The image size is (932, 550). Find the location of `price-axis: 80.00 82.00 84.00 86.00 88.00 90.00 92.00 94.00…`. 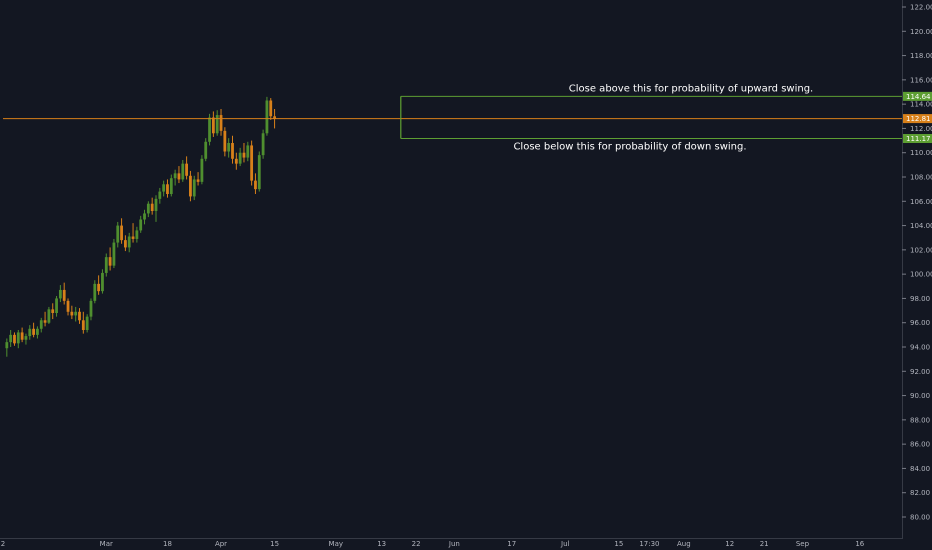

price-axis: 80.00 82.00 84.00 86.00 88.00 90.00 92.00 94.00… is located at coordinates (917, 263).